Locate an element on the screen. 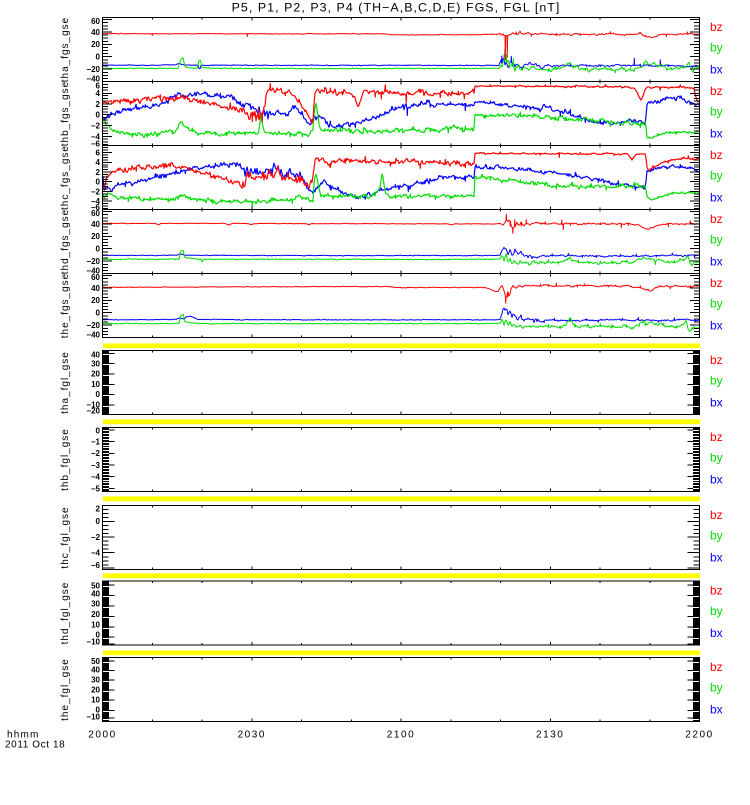 The height and width of the screenshot is (805, 750). svg-text: hhmm is located at coordinates (23, 735).